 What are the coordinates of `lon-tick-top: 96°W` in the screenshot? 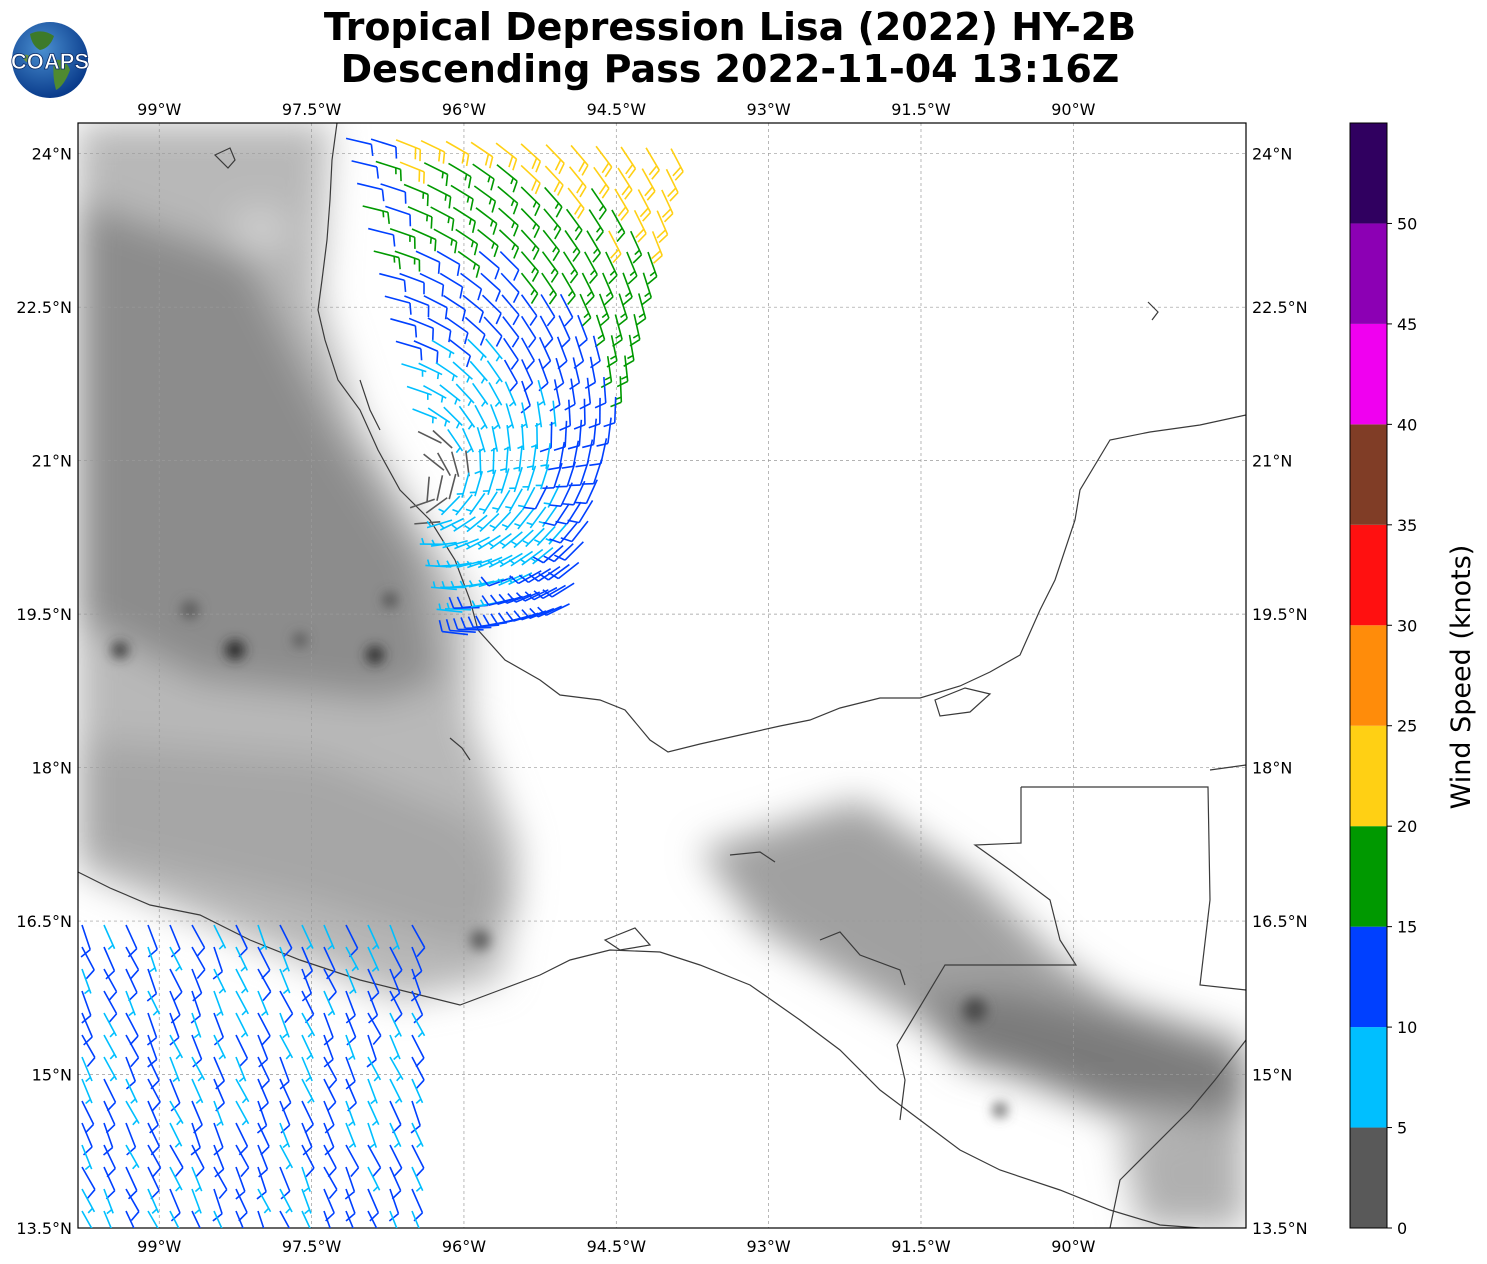 It's located at (464, 109).